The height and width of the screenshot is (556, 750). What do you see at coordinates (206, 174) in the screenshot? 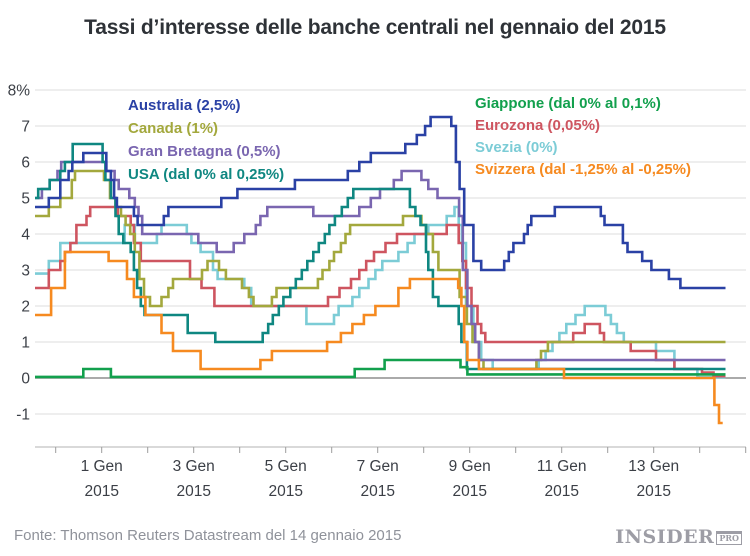
I see `legend-item-usa: USA (dal 0% al 0,25%)` at bounding box center [206, 174].